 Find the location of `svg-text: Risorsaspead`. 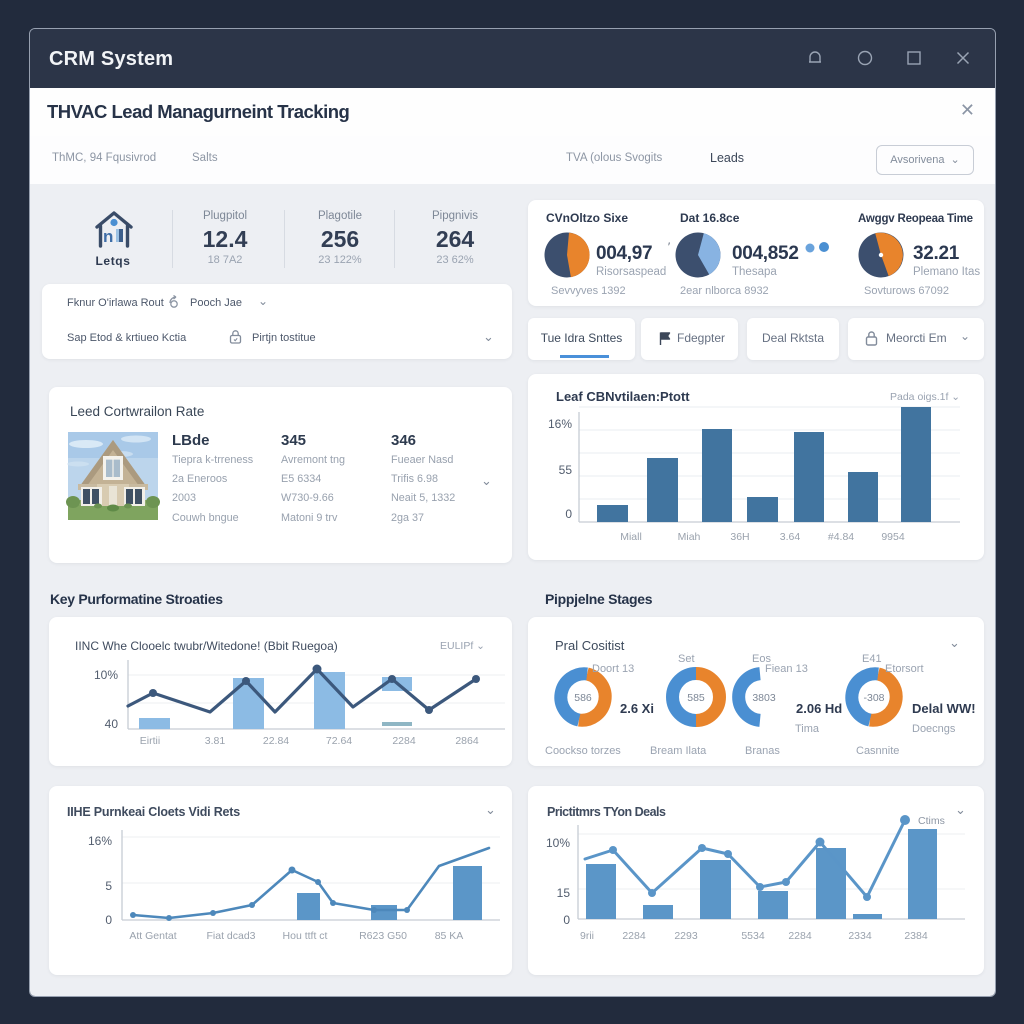

svg-text: Risorsaspead is located at coordinates (631, 272).